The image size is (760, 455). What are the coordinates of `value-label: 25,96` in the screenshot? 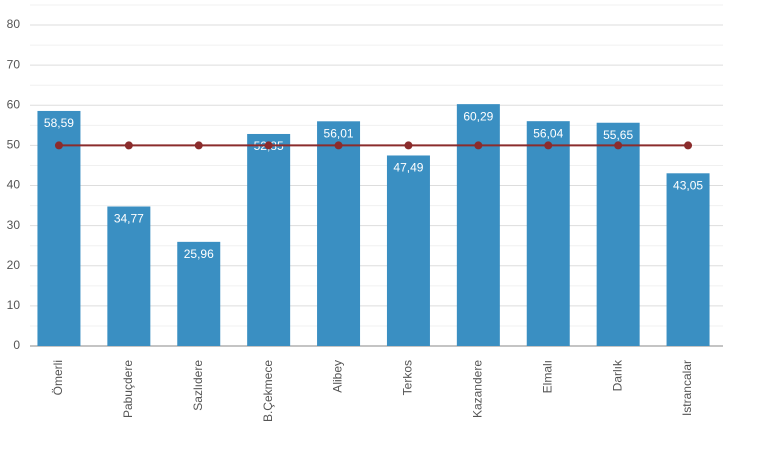 It's located at (199, 254).